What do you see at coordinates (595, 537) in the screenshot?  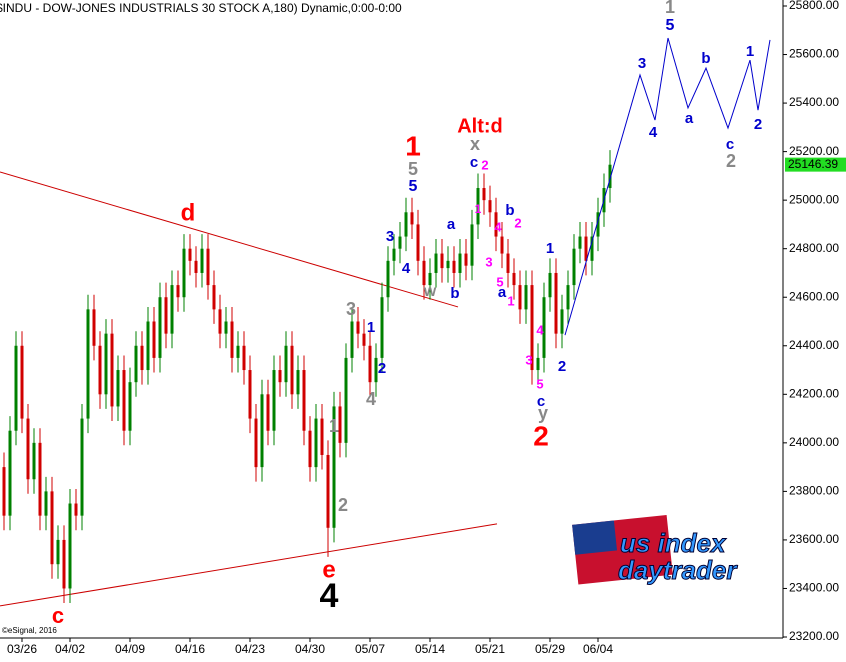 I see `logo-flag-canton` at bounding box center [595, 537].